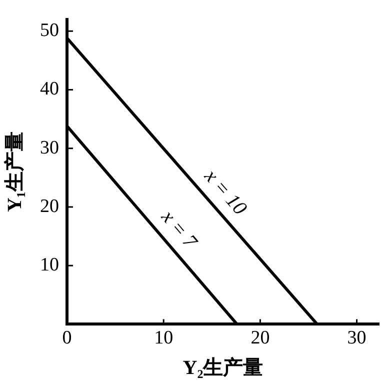  I want to click on annotation: x = 10, so click(225, 192).